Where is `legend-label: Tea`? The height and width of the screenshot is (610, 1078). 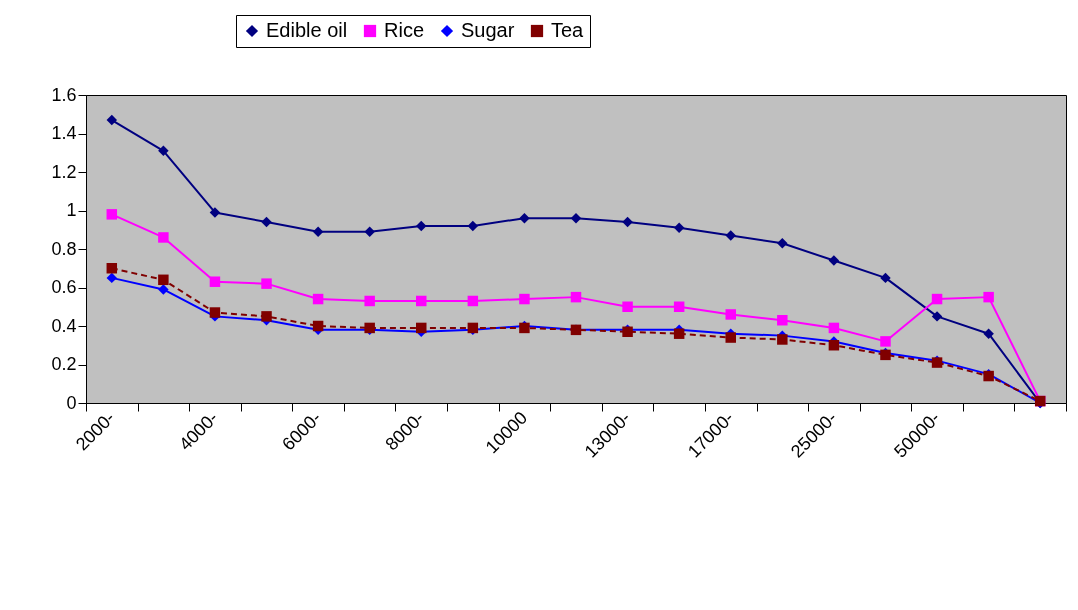 legend-label: Tea is located at coordinates (568, 30).